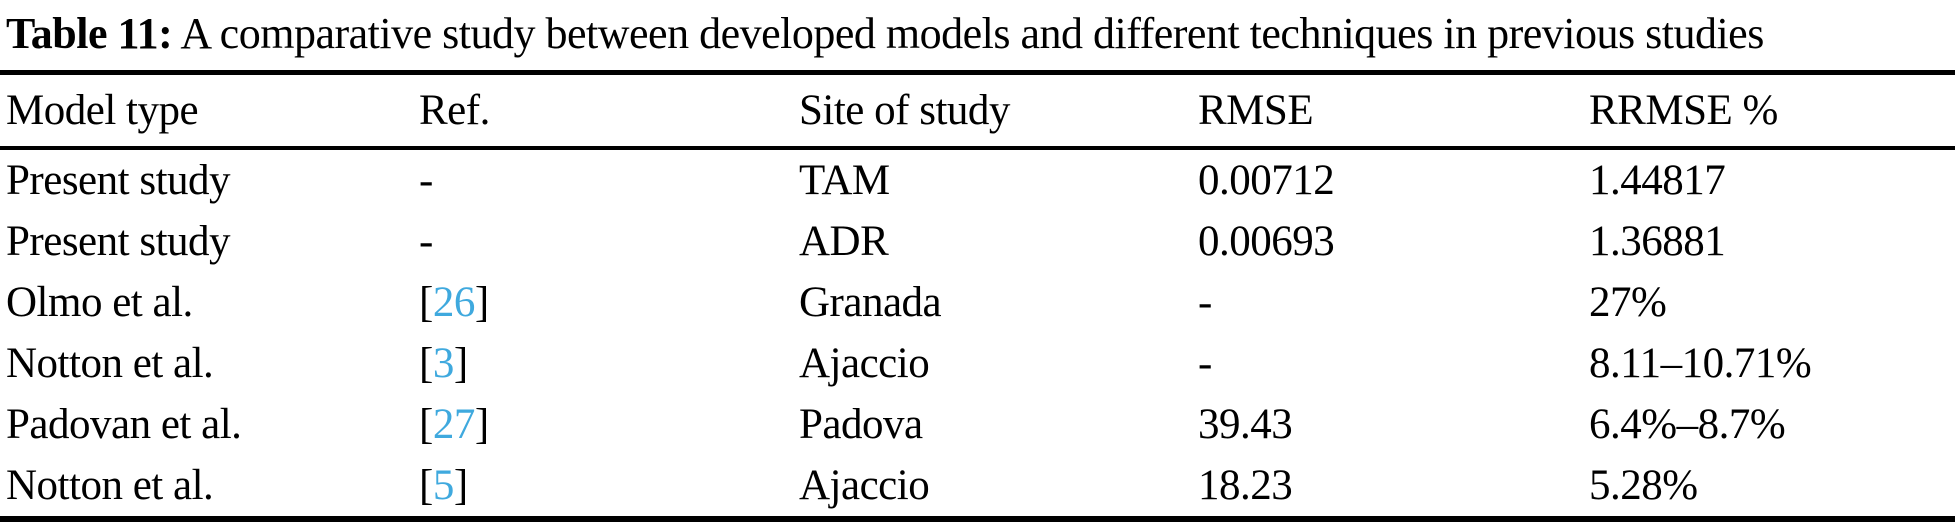  I want to click on cell-site: Padova, so click(861, 424).